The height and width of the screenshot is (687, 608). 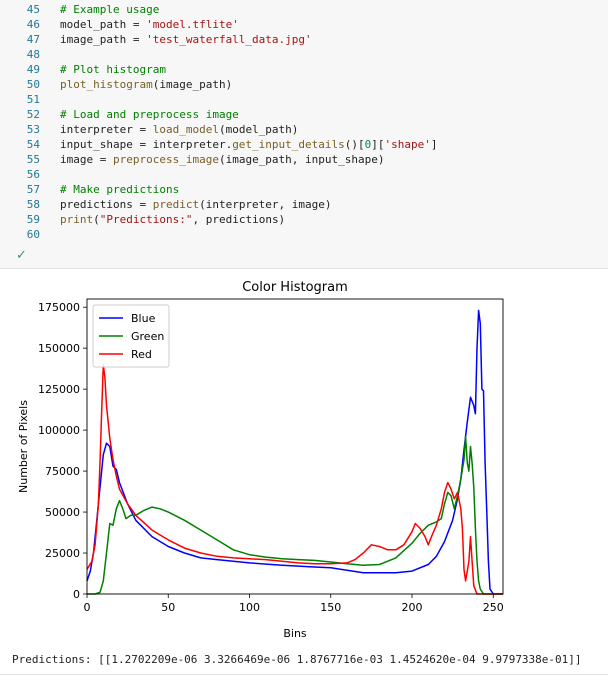 I want to click on line-number: 52, so click(x=33, y=114).